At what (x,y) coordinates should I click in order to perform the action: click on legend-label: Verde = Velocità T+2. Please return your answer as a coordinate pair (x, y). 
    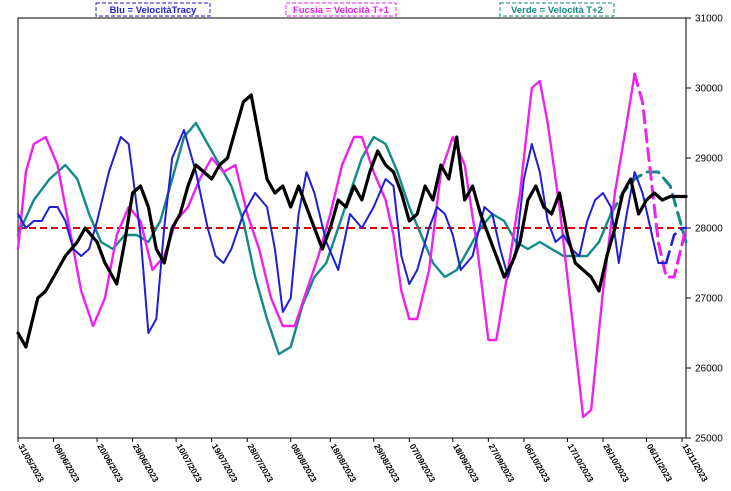
    Looking at the image, I should click on (557, 10).